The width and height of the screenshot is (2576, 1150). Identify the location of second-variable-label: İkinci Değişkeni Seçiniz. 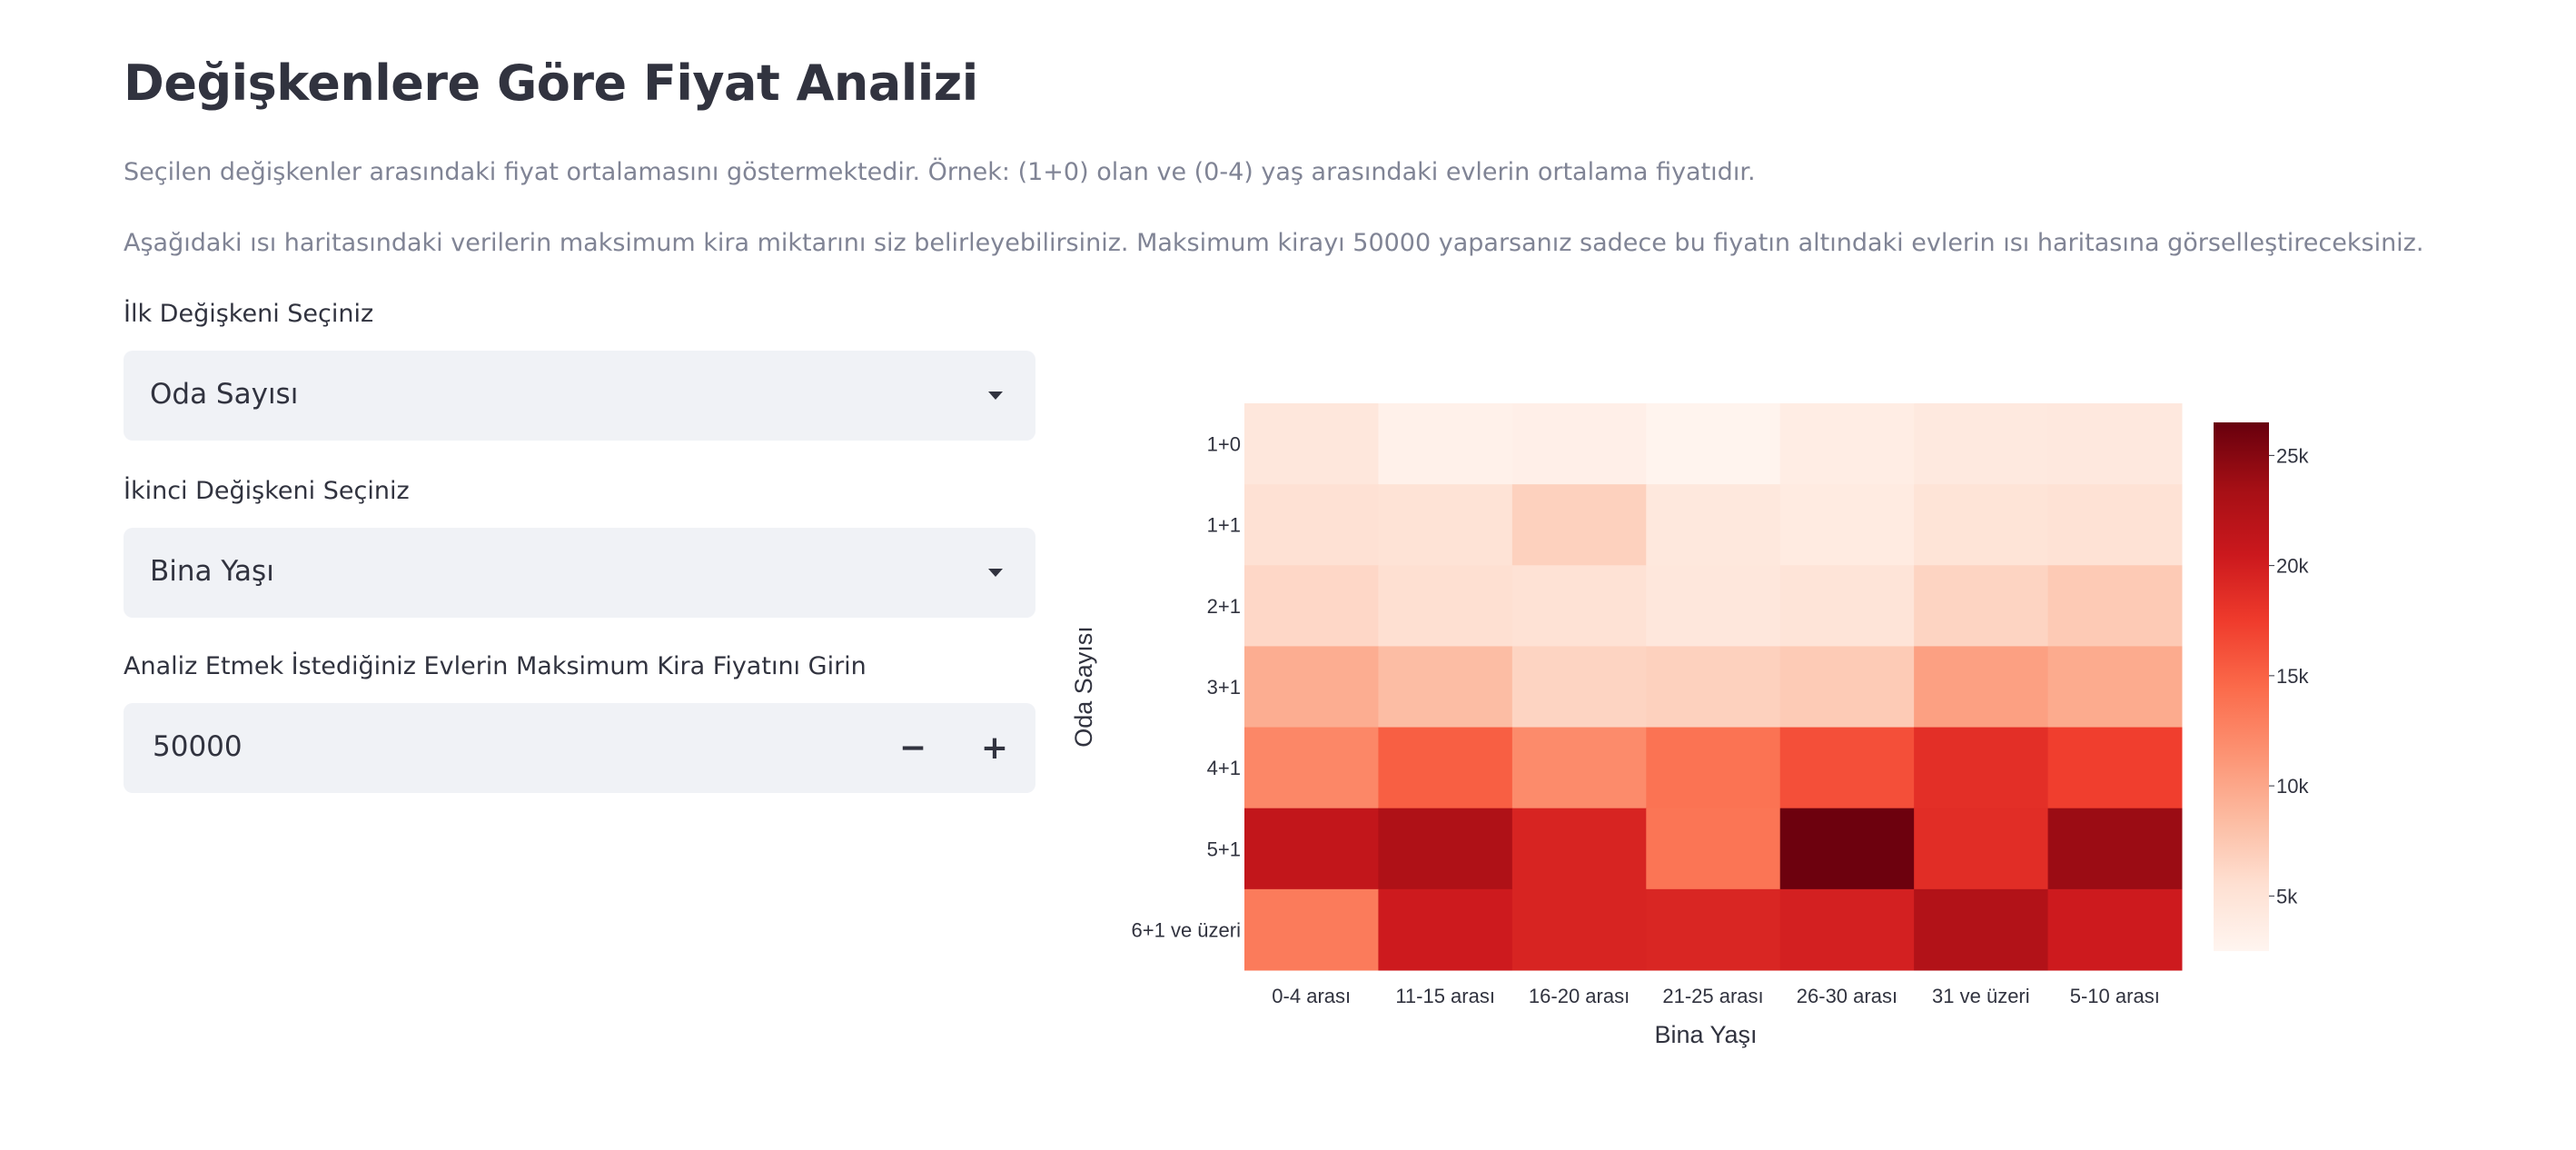
(267, 491).